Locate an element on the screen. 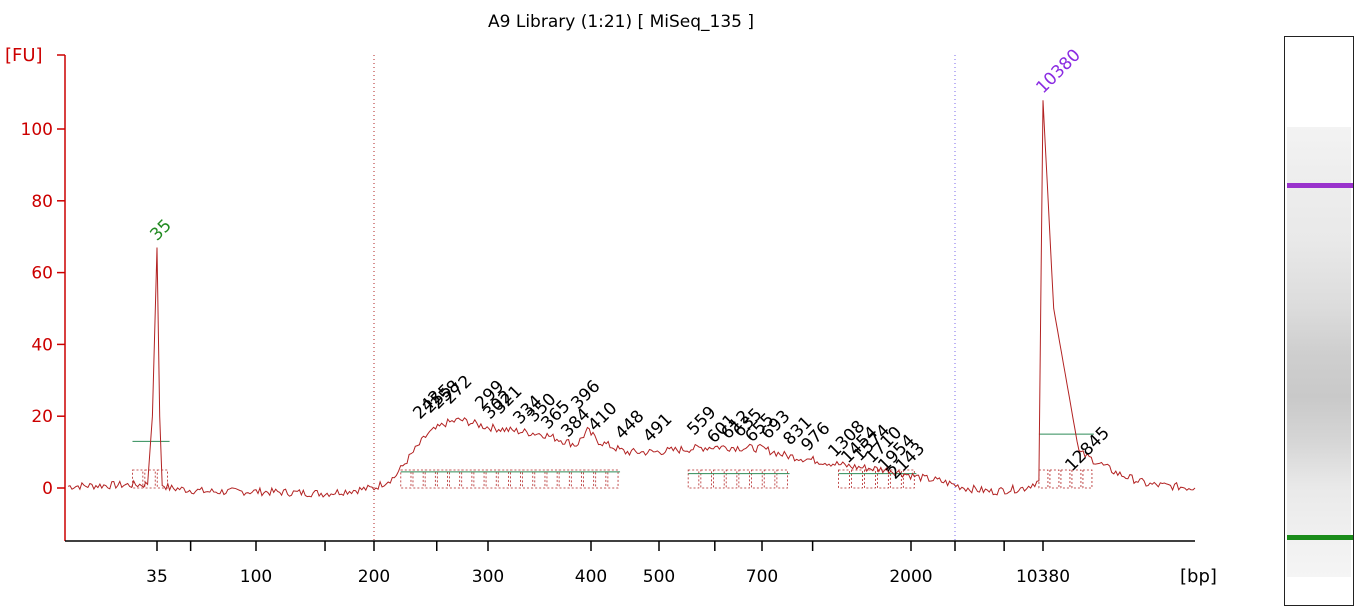 This screenshot has width=1355, height=609. x-tick-label: 500 is located at coordinates (659, 577).